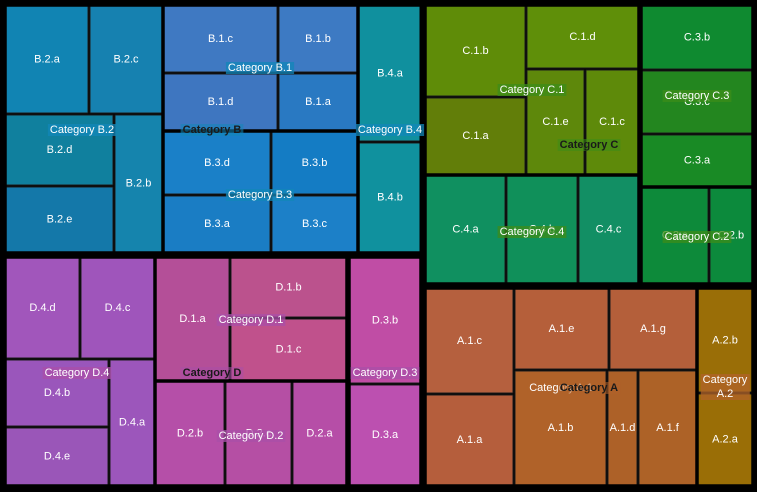 The height and width of the screenshot is (492, 757). I want to click on leaf-label-b-1-c: B.1.c, so click(221, 39).